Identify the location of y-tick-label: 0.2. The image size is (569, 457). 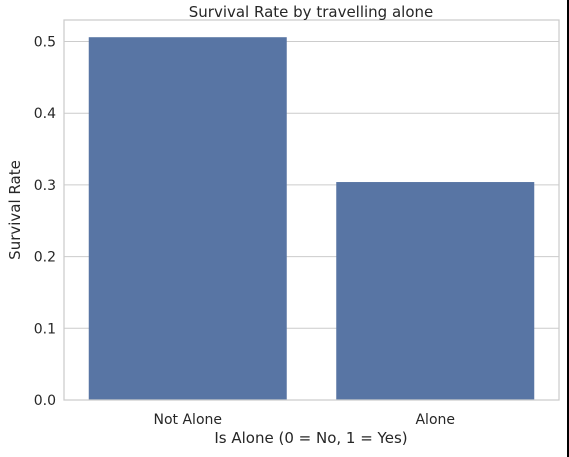
(45, 258).